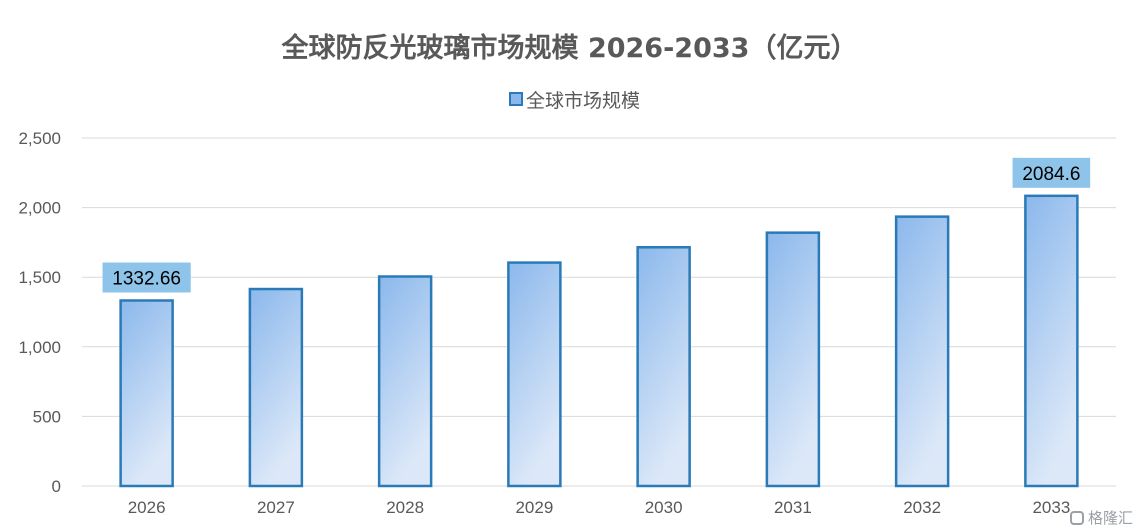 The image size is (1139, 532). Describe the element at coordinates (1110, 518) in the screenshot. I see `watermark-text: 格隆汇` at that location.